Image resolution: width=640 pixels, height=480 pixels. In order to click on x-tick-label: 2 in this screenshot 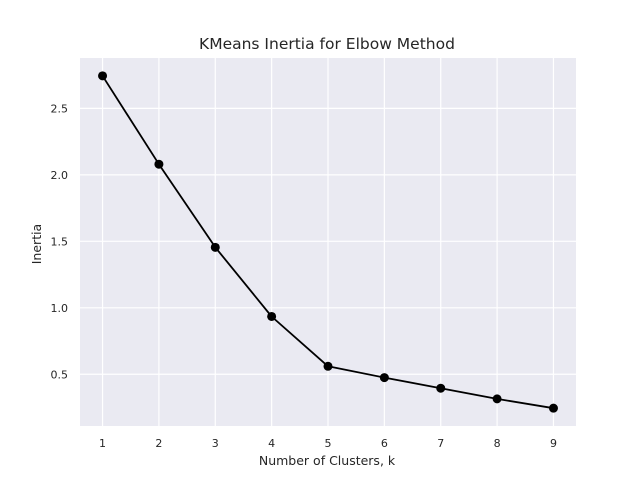, I will do `click(158, 443)`.